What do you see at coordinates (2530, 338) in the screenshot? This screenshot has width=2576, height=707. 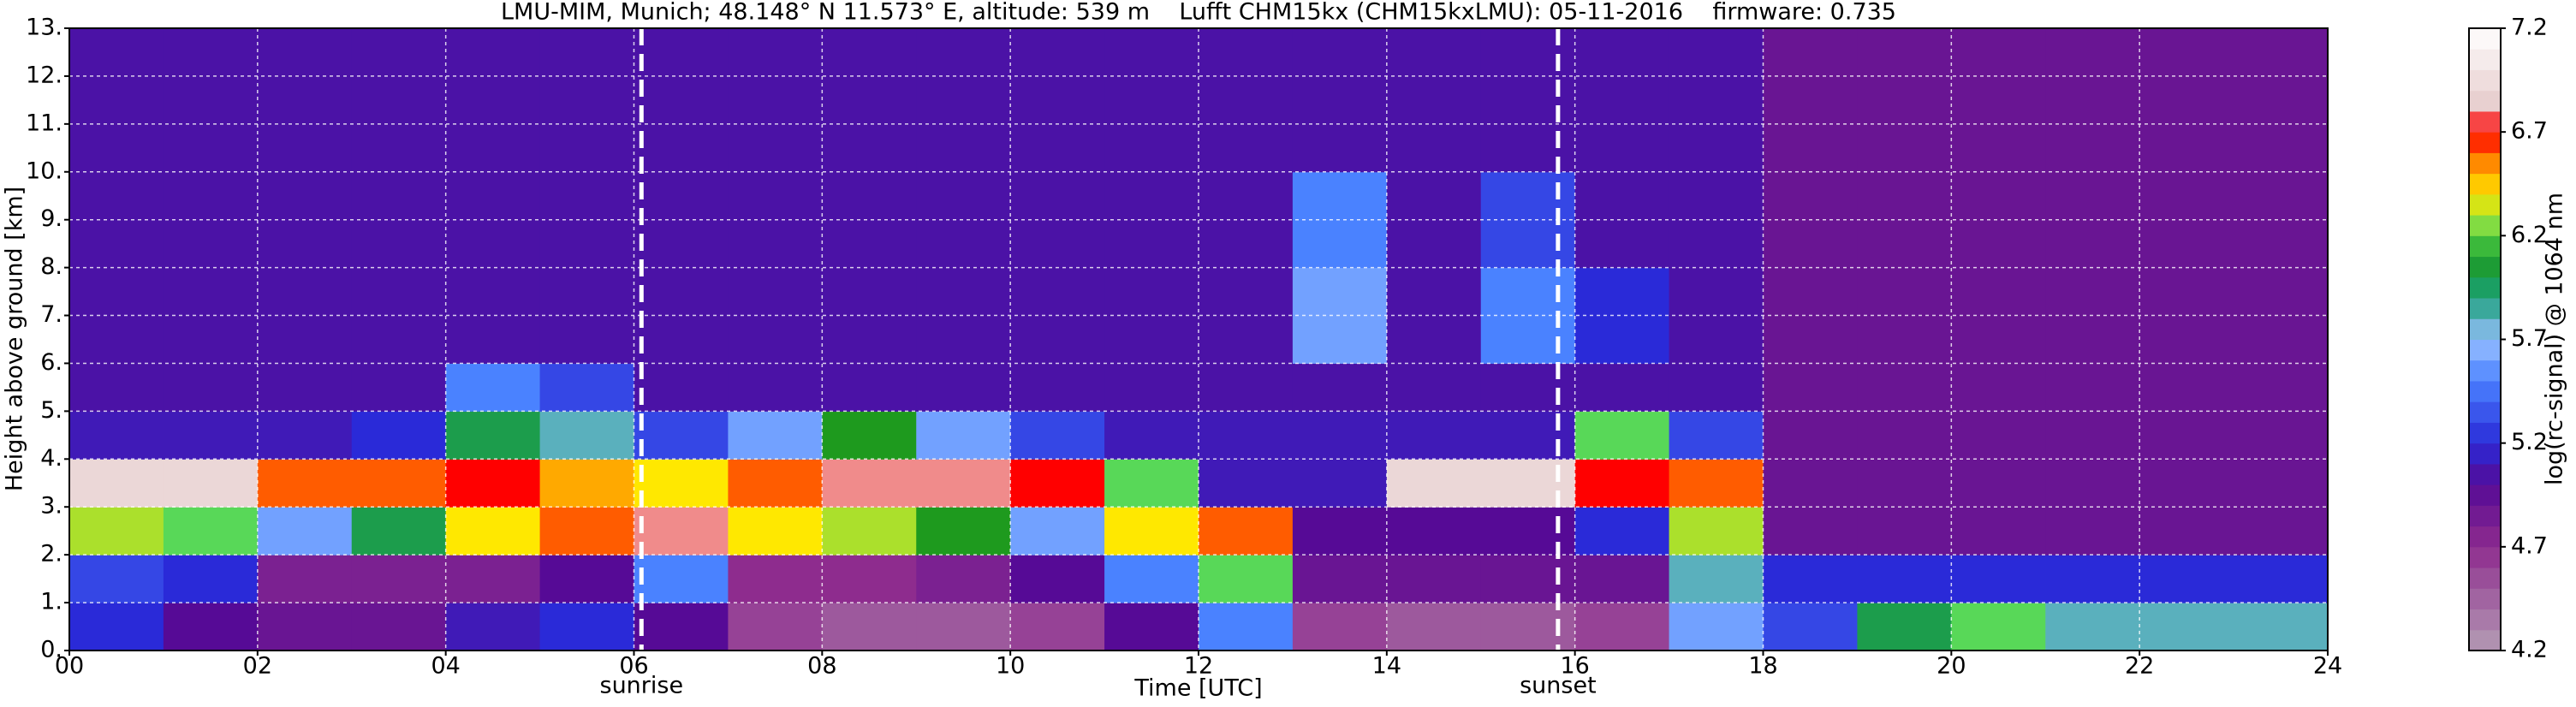 I see `colorbar-tick-label: 5.7` at bounding box center [2530, 338].